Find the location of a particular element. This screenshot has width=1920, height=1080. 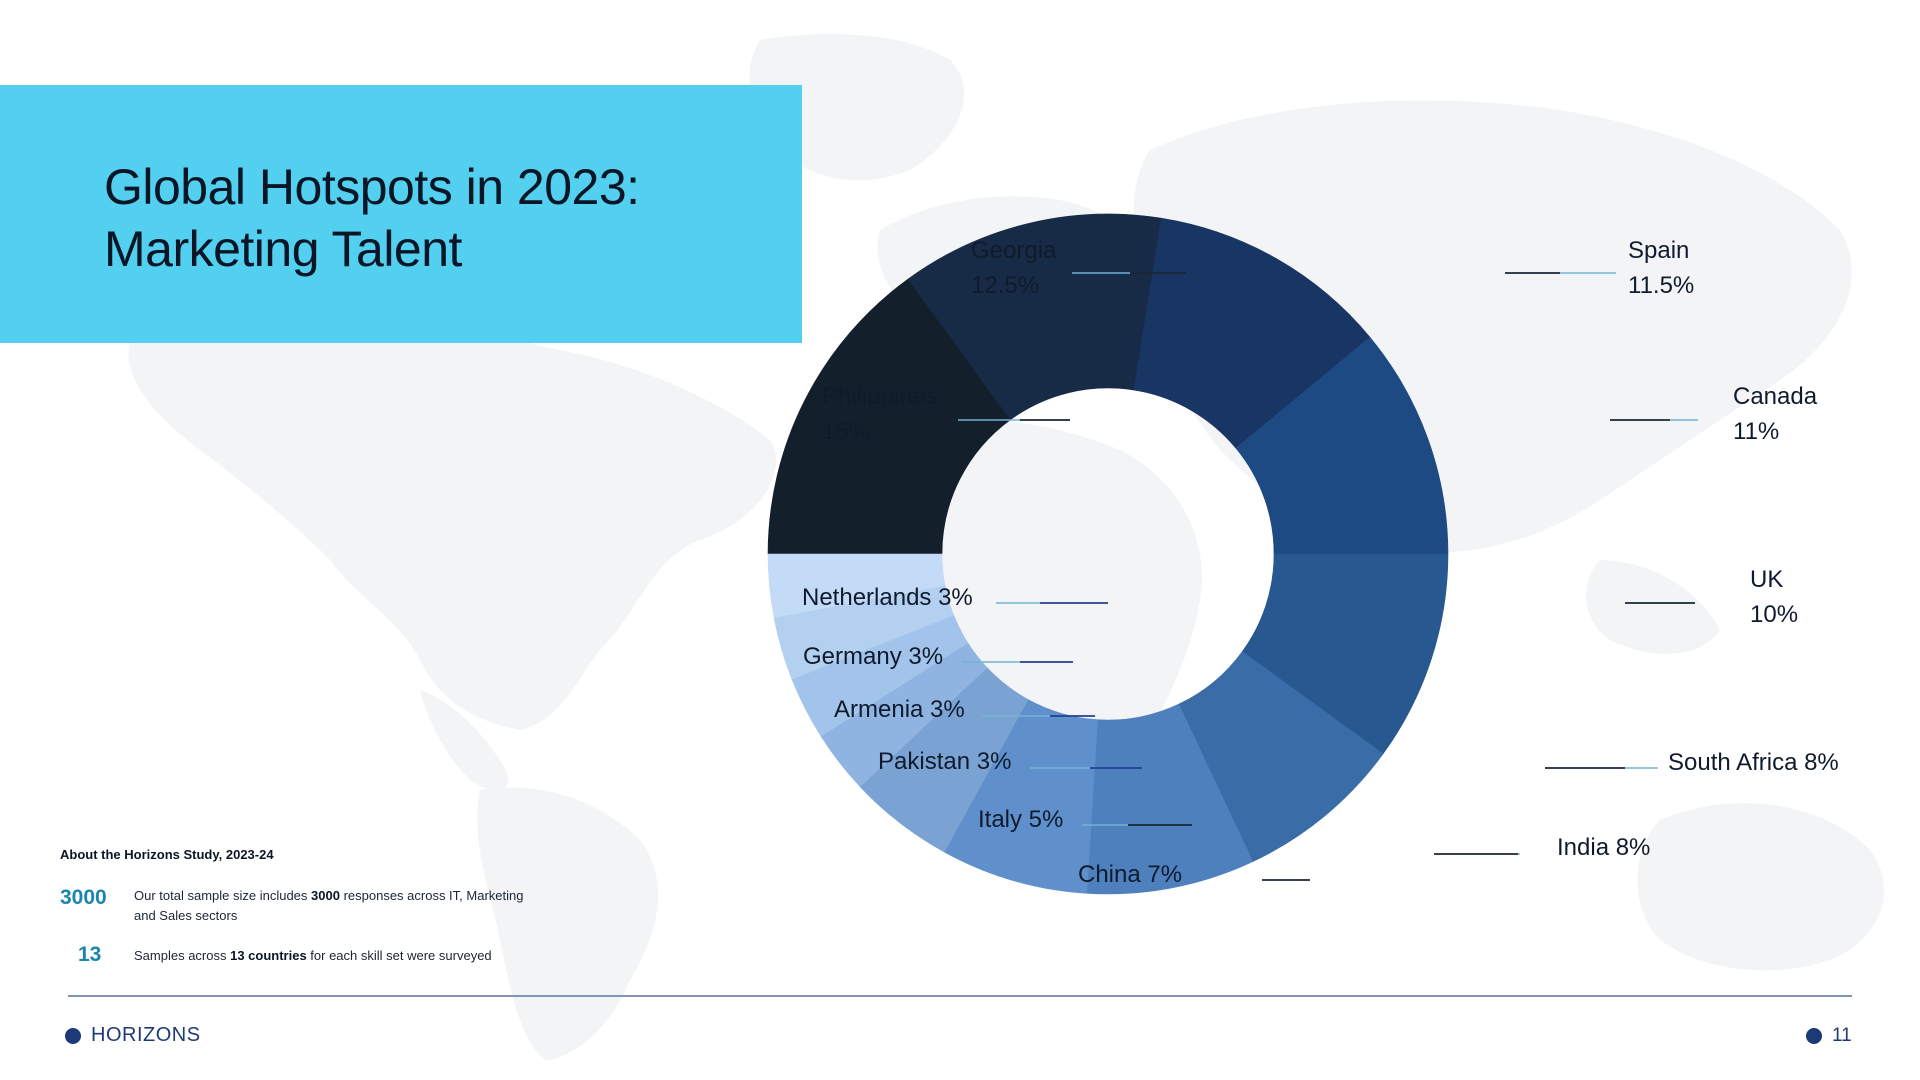

page-dot-icon is located at coordinates (1814, 1036).